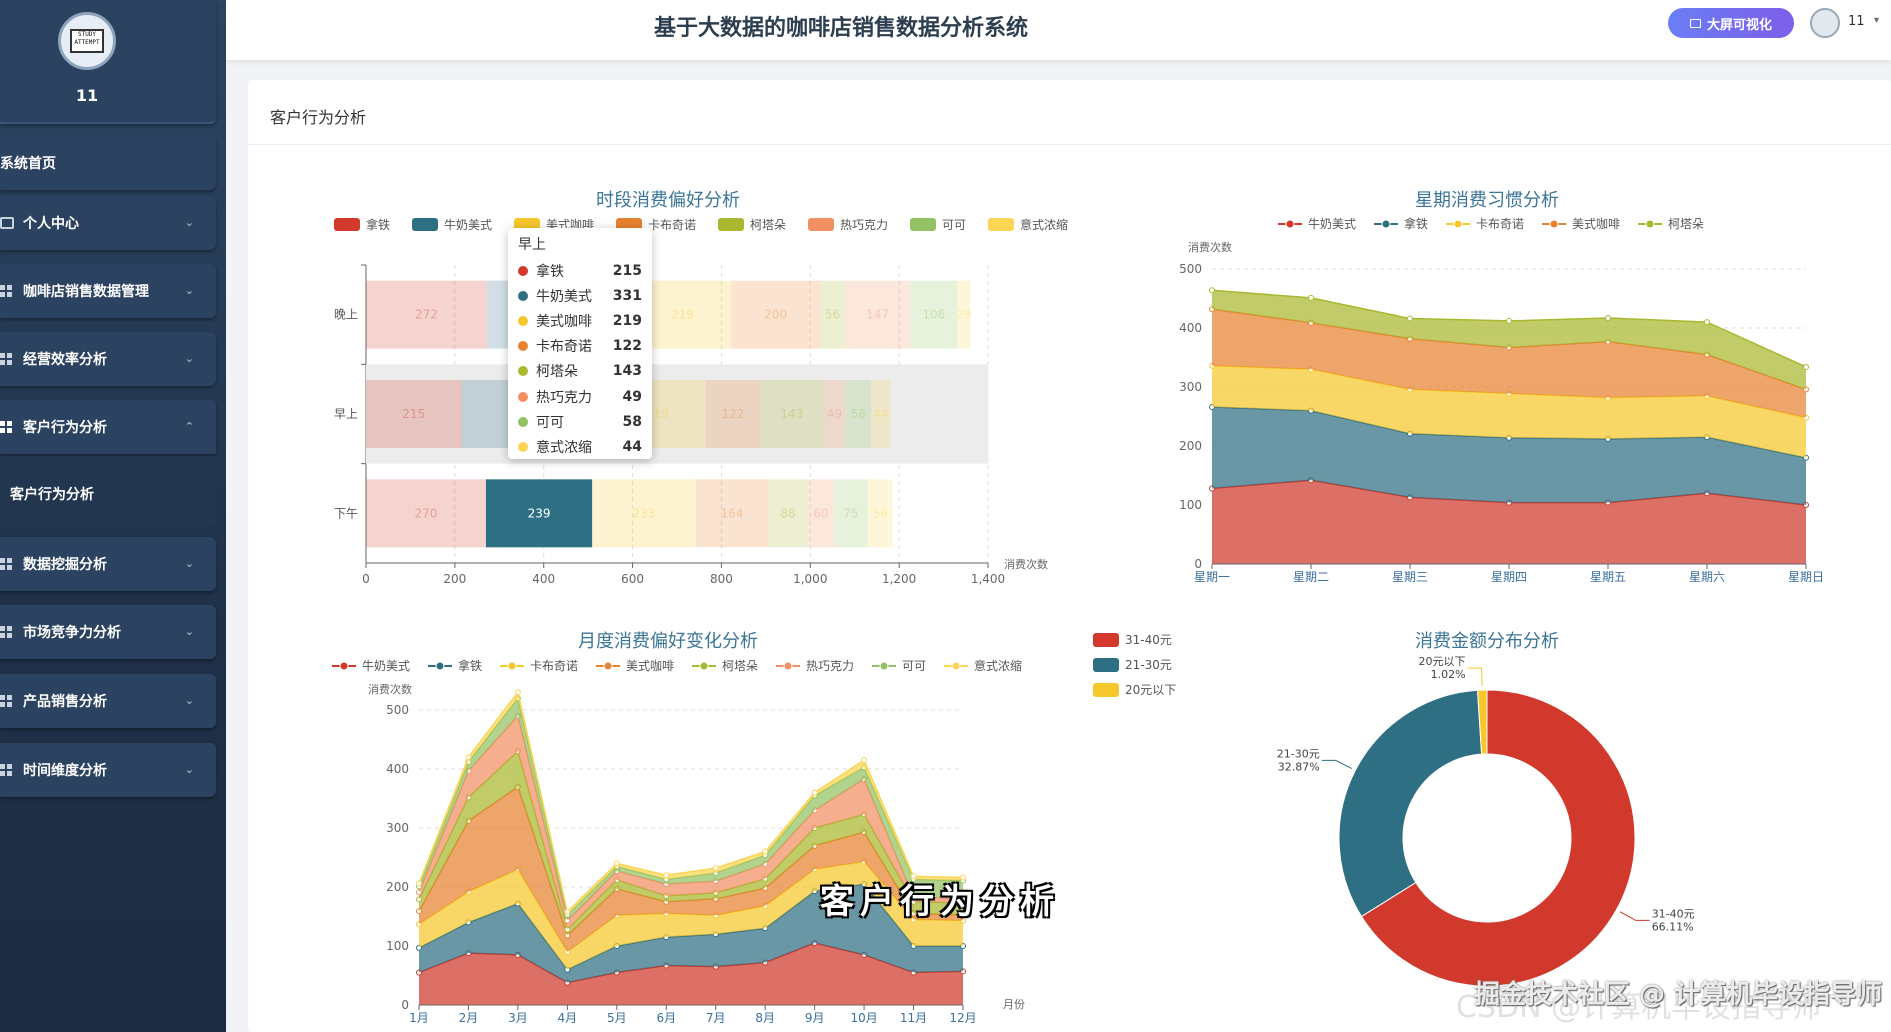 The image size is (1891, 1032). Describe the element at coordinates (1673, 926) in the screenshot. I see `slice-percent-label: 66.11%` at that location.